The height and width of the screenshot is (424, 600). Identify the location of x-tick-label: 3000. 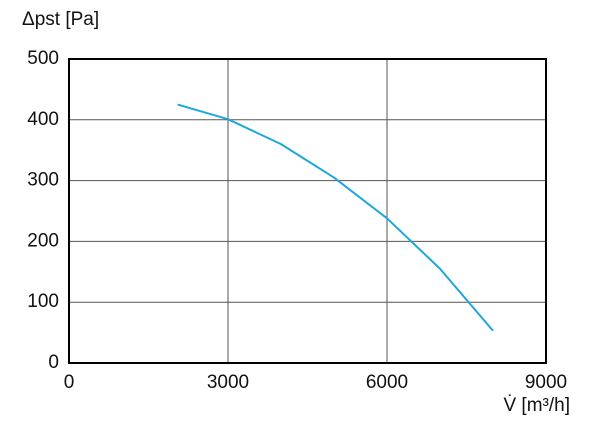
(228, 382).